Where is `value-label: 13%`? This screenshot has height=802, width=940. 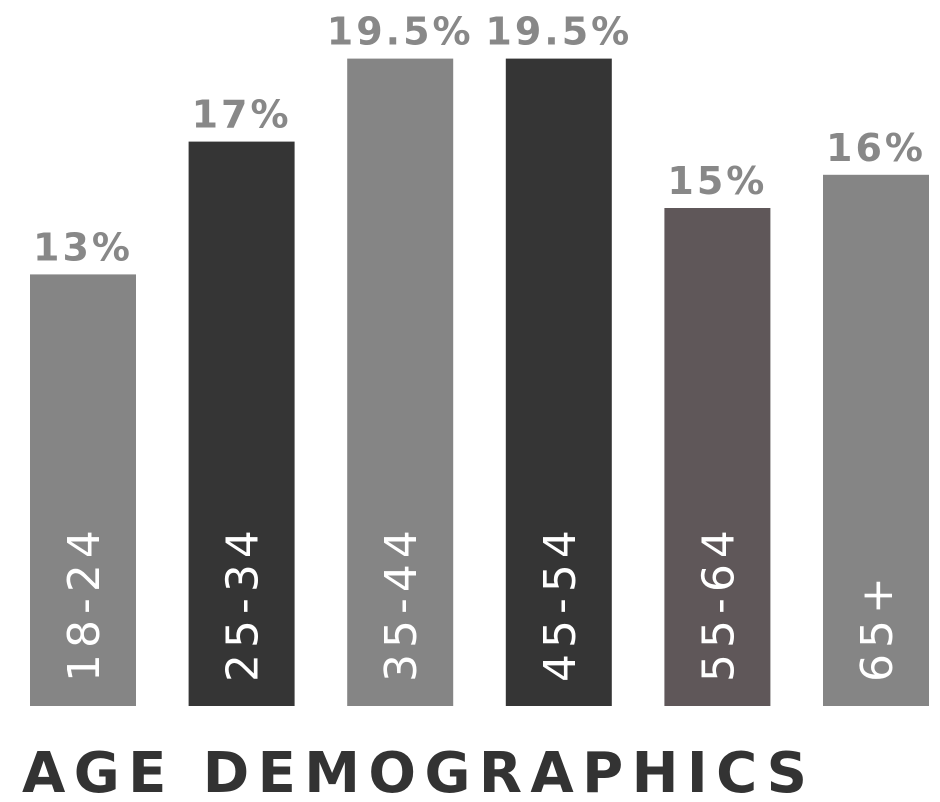 value-label: 13% is located at coordinates (83, 247).